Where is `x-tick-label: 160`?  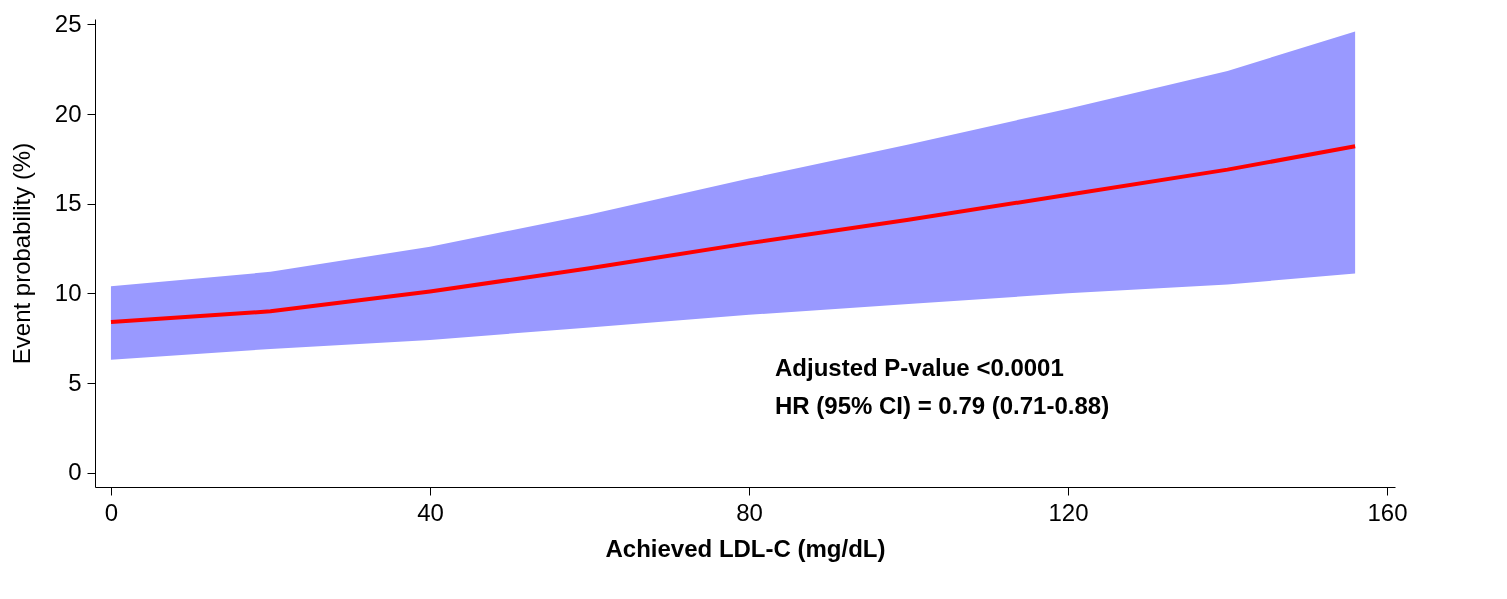 x-tick-label: 160 is located at coordinates (1387, 512).